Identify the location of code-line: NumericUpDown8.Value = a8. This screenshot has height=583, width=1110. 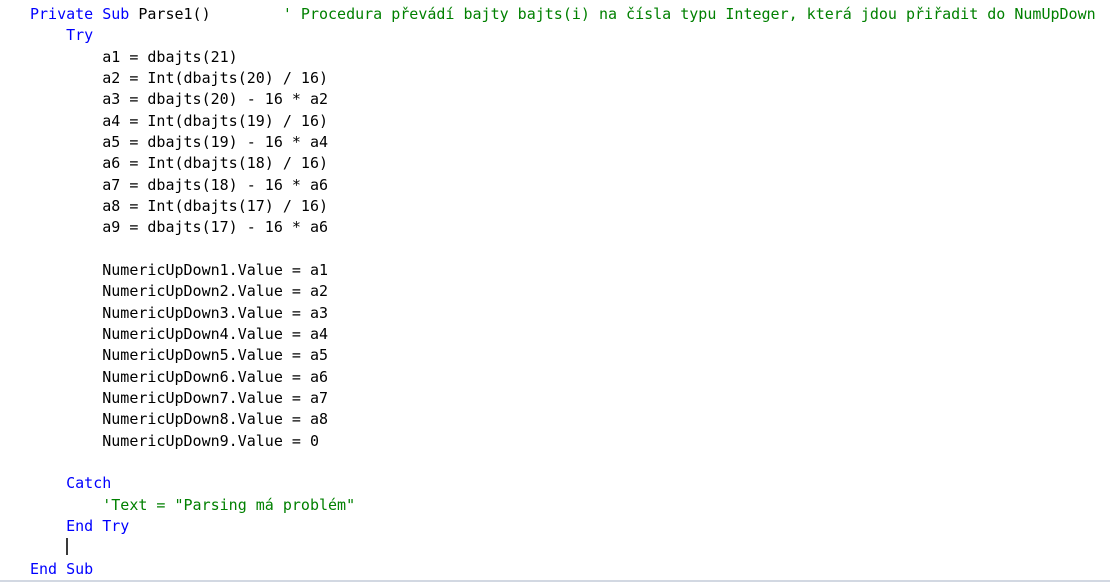
(570, 419).